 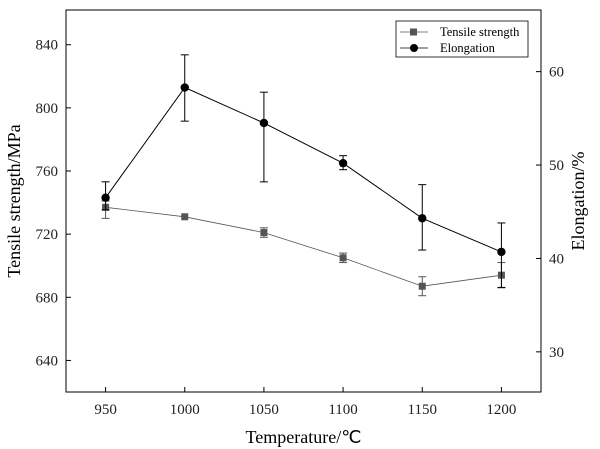 I want to click on legend: Tensile strength Elongation, so click(x=462, y=39).